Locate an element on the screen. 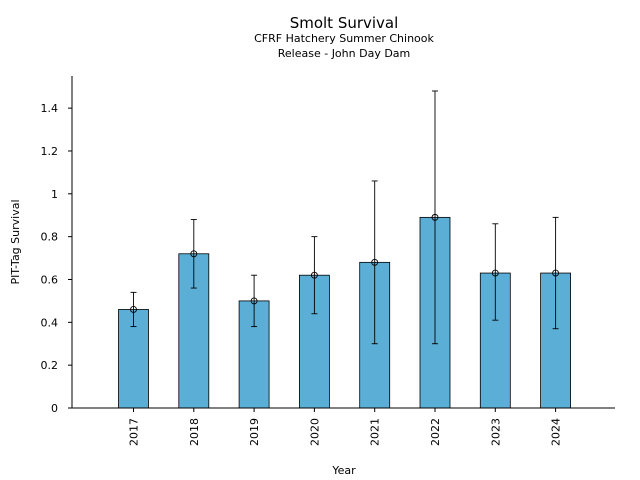  x-tick-label-2017: 2017 is located at coordinates (134, 432).